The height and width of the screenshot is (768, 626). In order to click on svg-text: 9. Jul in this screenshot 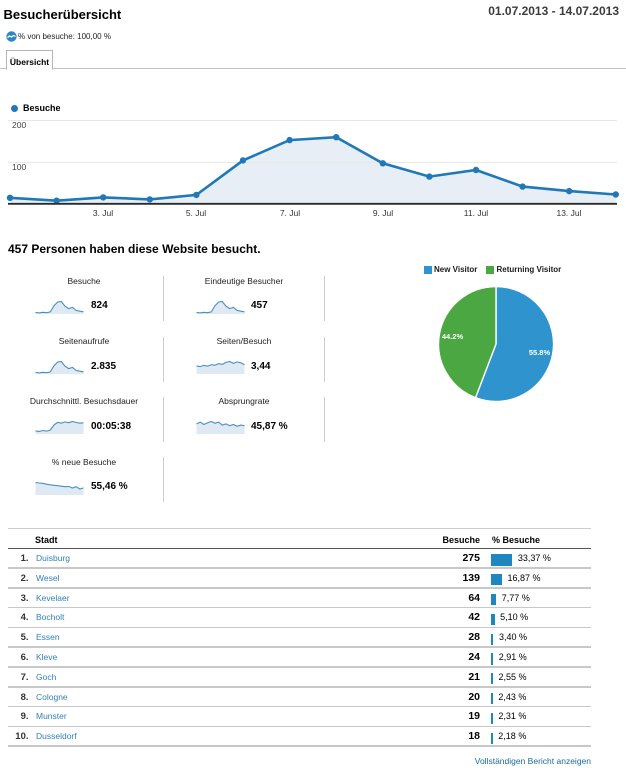, I will do `click(383, 213)`.